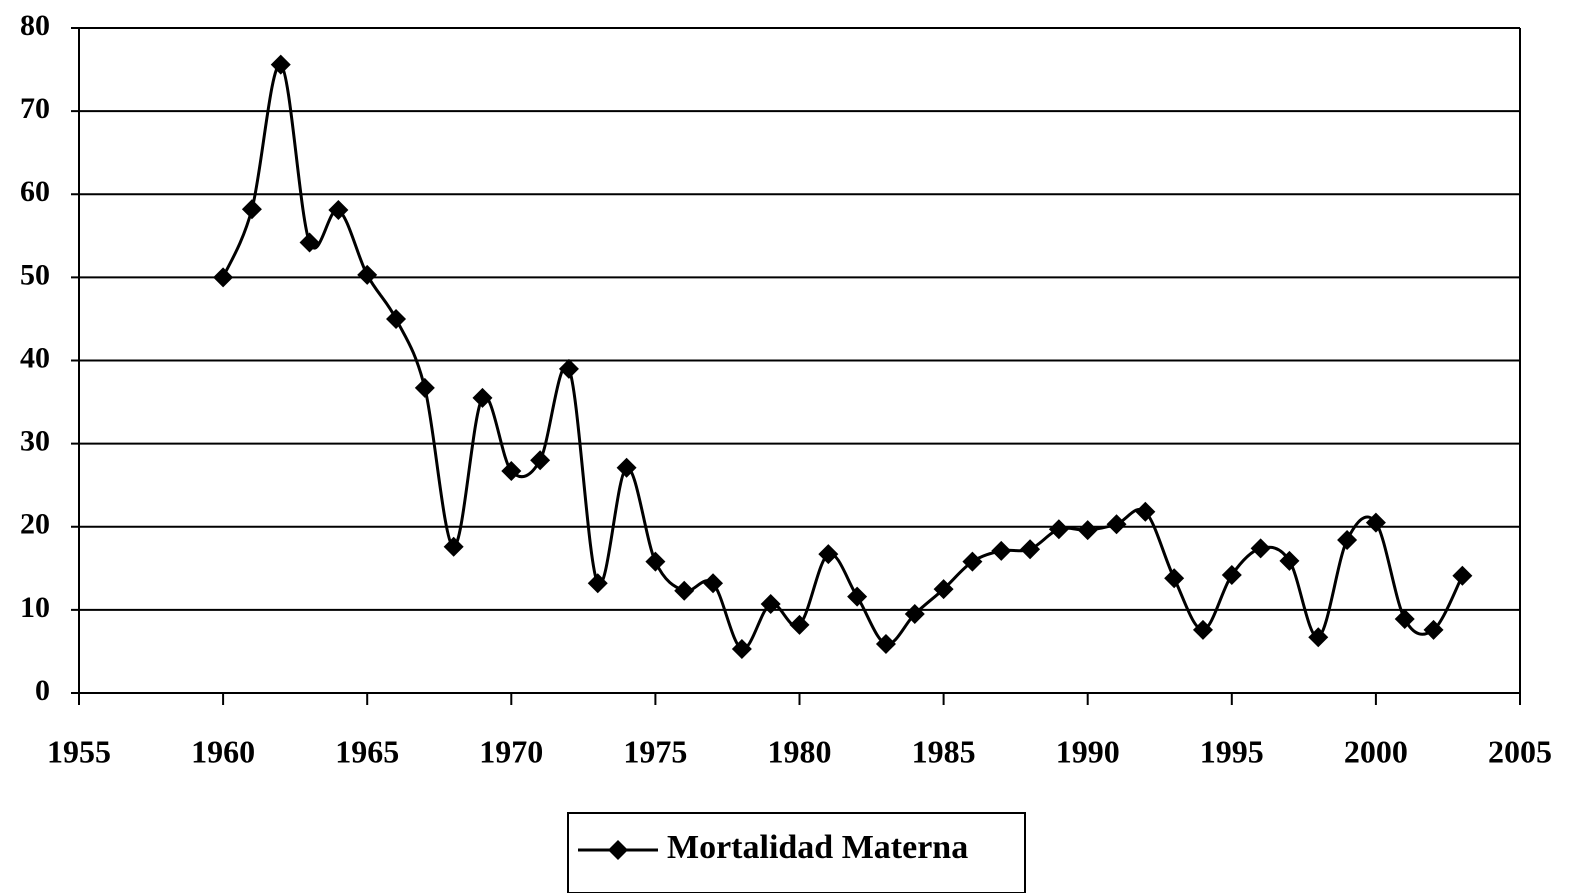  I want to click on y-tick-label: 10, so click(35, 607).